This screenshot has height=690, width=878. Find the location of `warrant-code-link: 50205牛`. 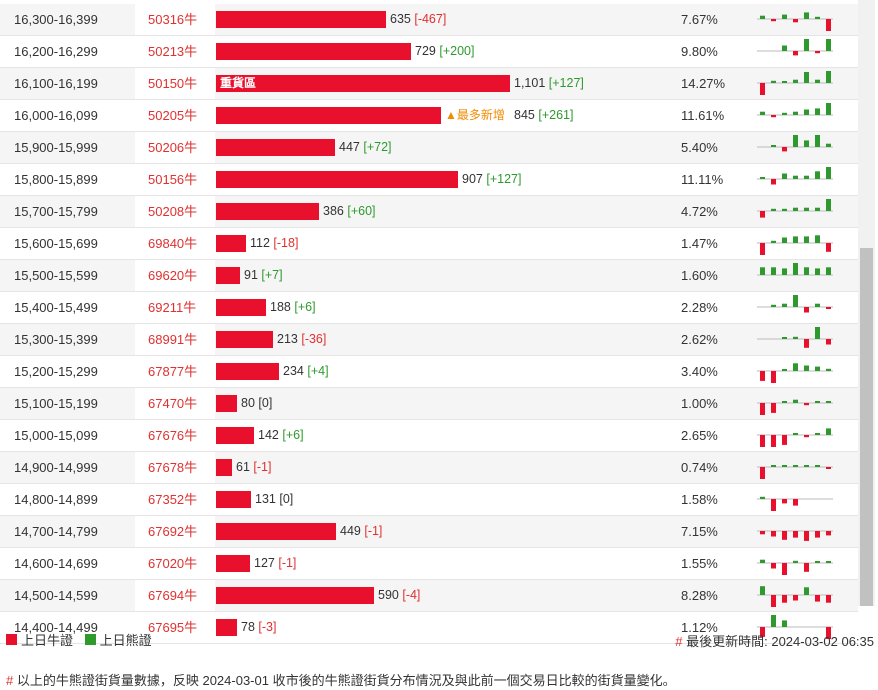

warrant-code-link: 50205牛 is located at coordinates (173, 115).